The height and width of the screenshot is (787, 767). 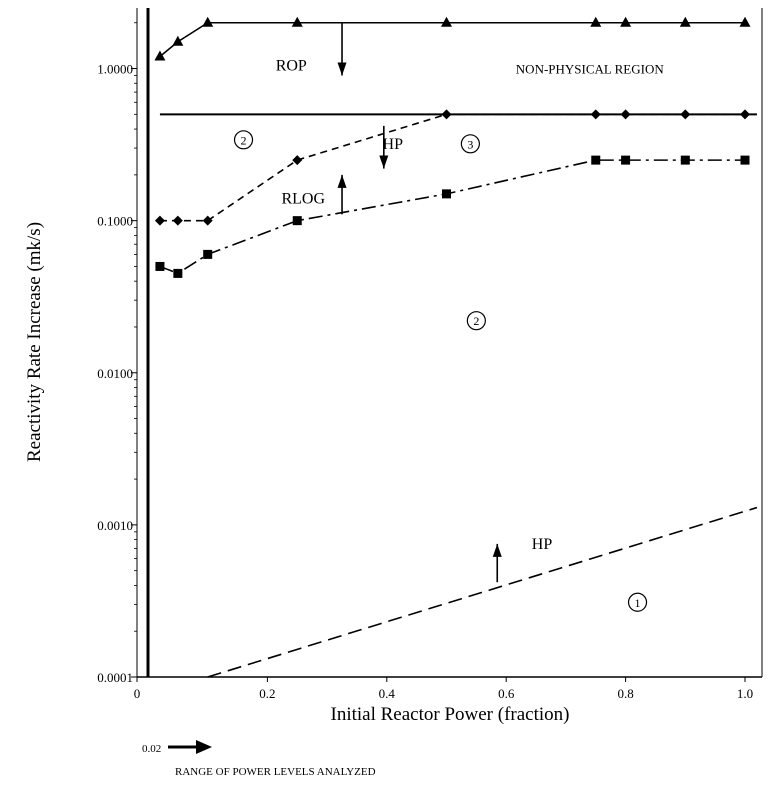 What do you see at coordinates (506, 693) in the screenshot?
I see `x-tick-label: 0.6` at bounding box center [506, 693].